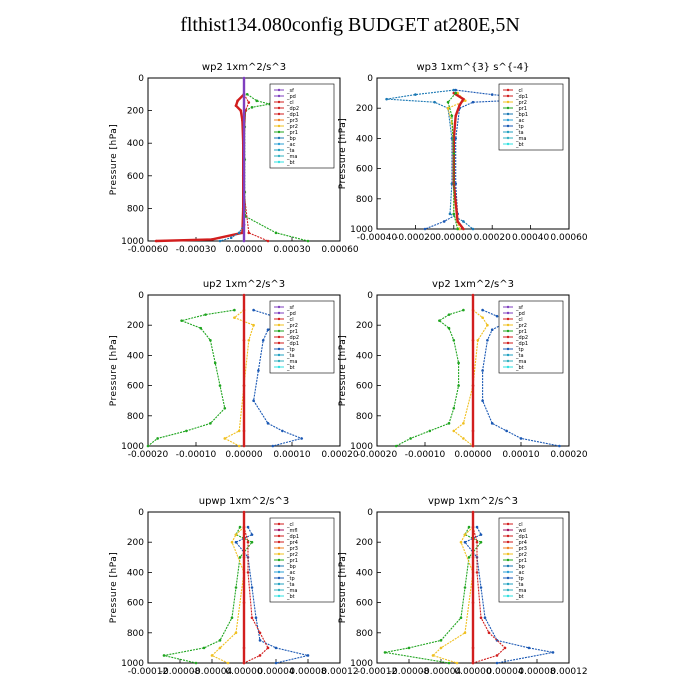 The height and width of the screenshot is (700, 700). I want to click on y-tick-label: 1000, so click(132, 242).